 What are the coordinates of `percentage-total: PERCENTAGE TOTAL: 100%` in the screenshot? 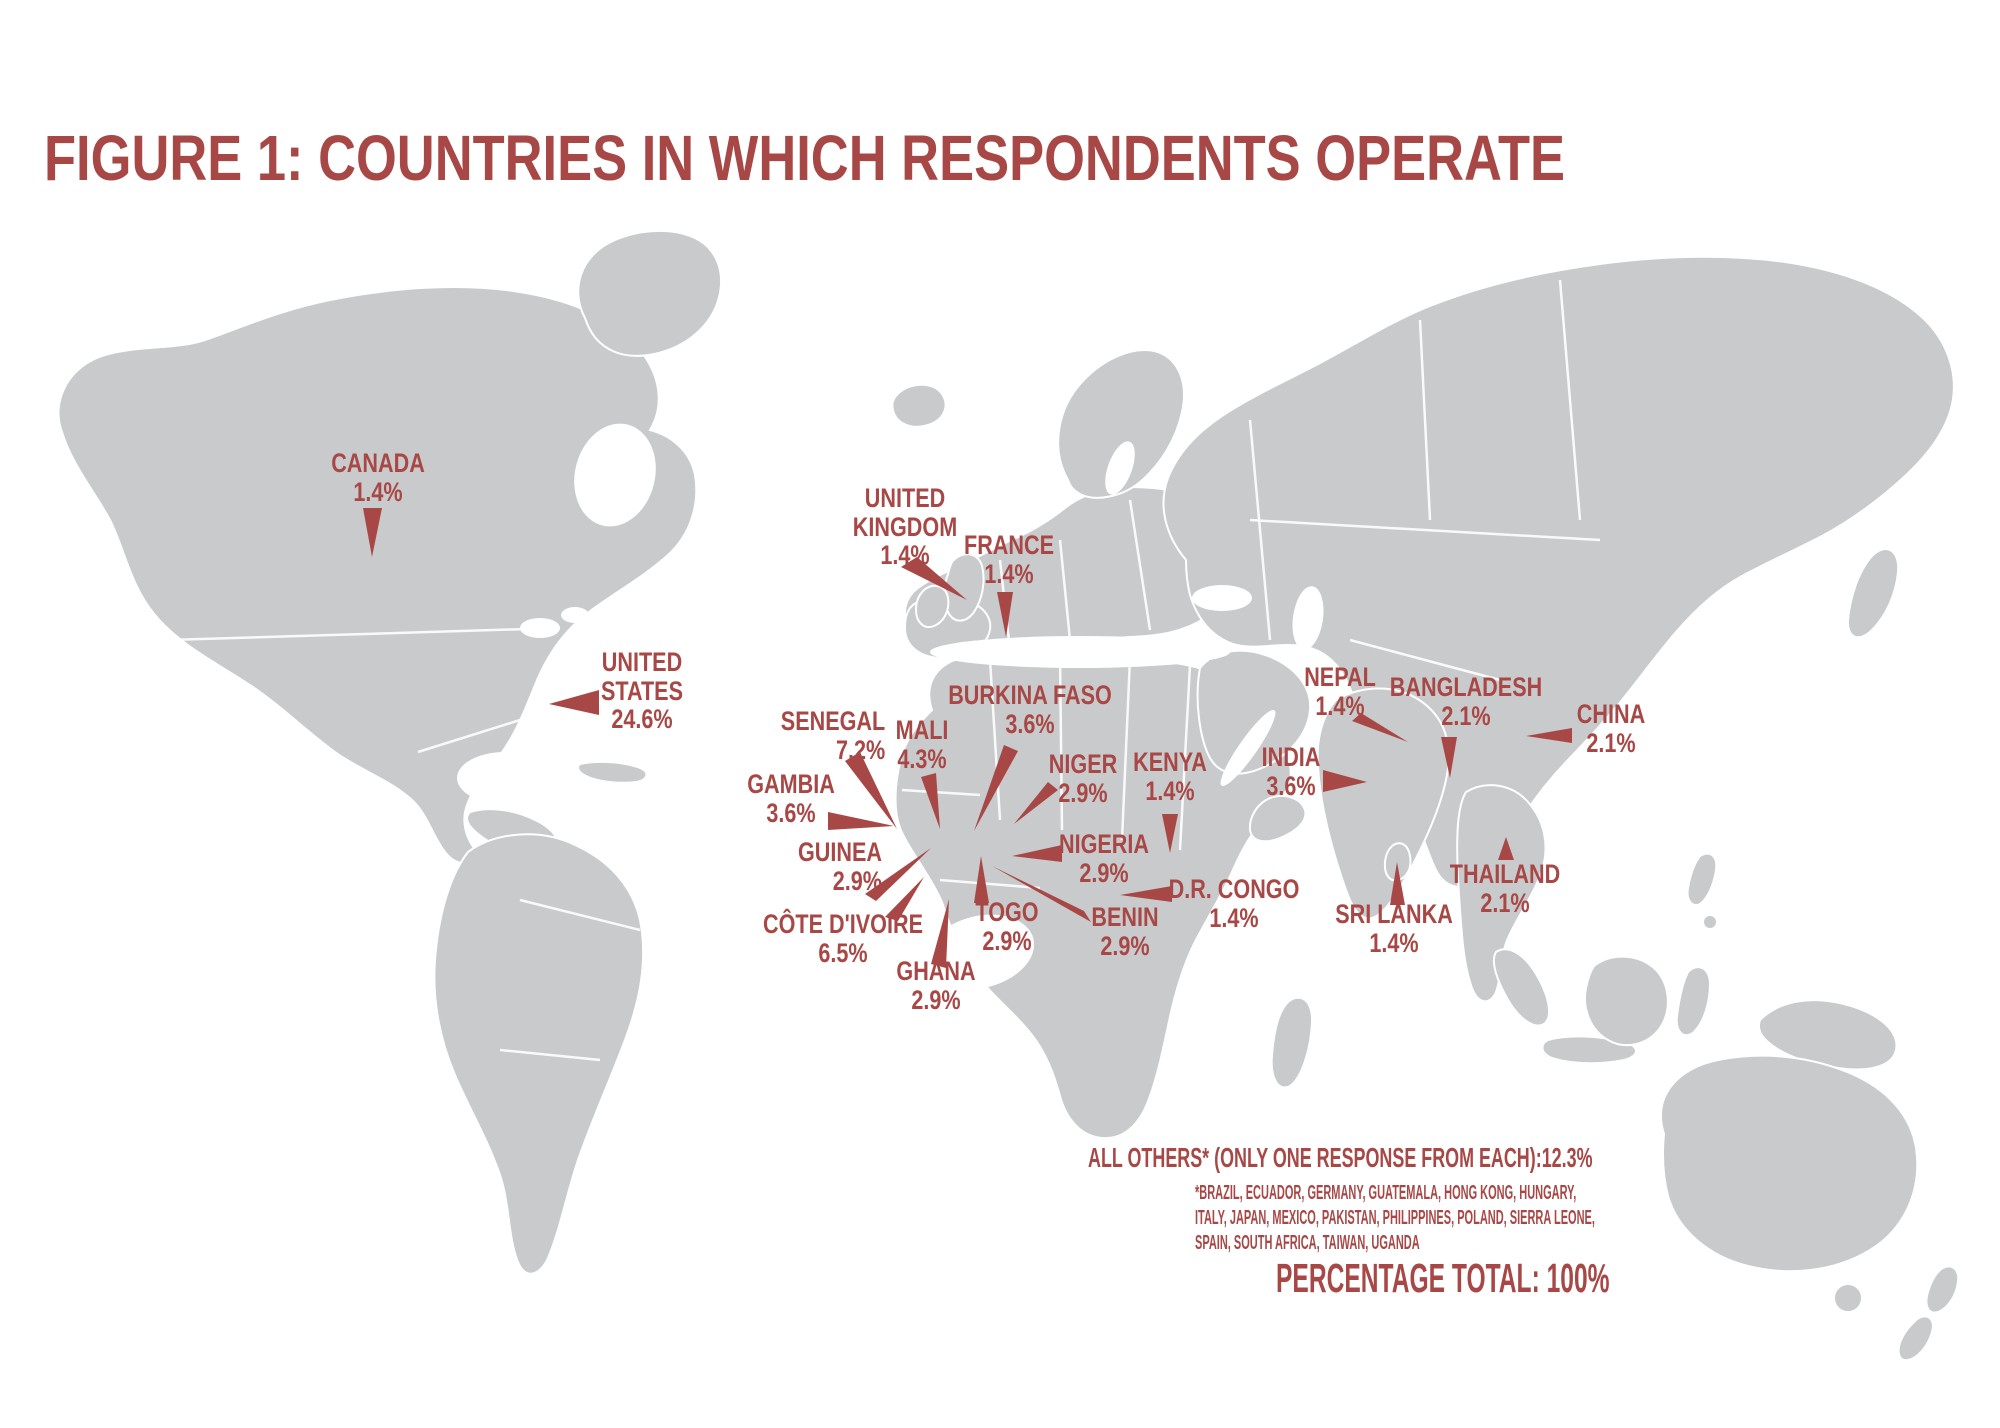 It's located at (1443, 1278).